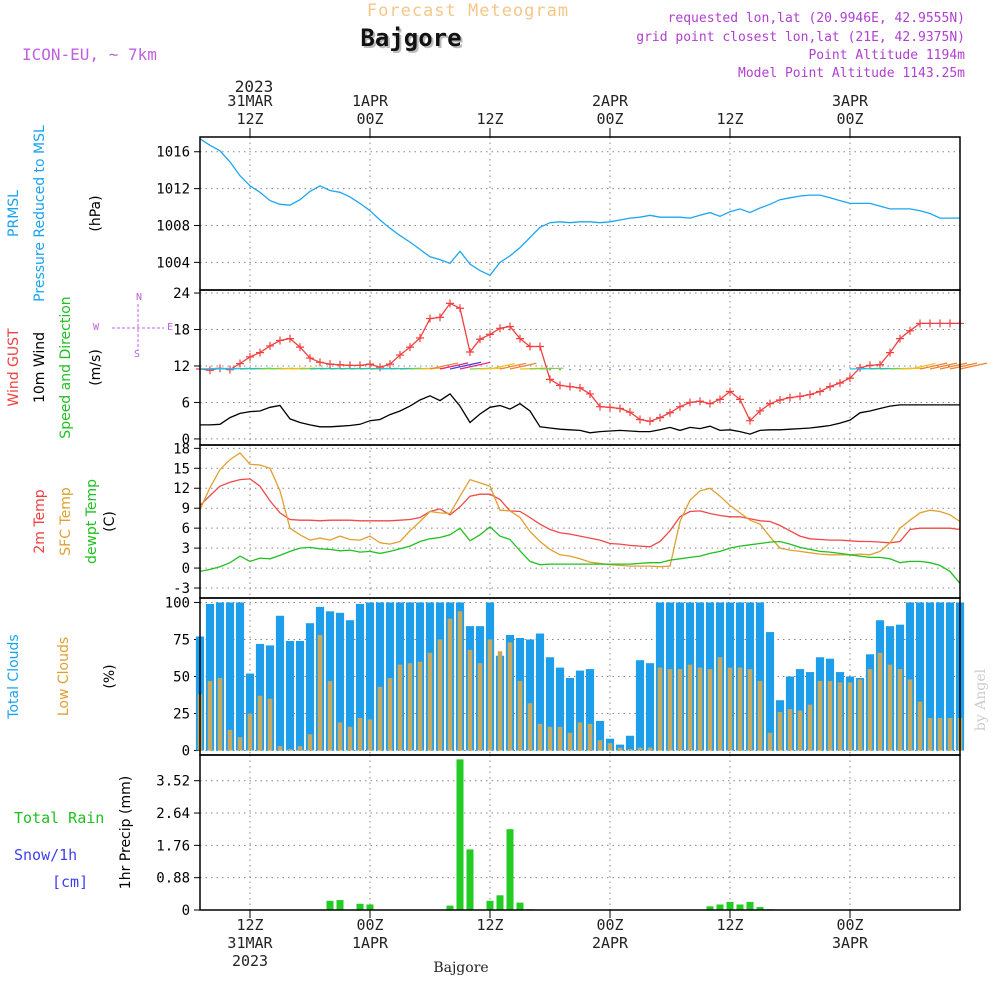  What do you see at coordinates (186, 509) in the screenshot?
I see `ytick-label: 9` at bounding box center [186, 509].